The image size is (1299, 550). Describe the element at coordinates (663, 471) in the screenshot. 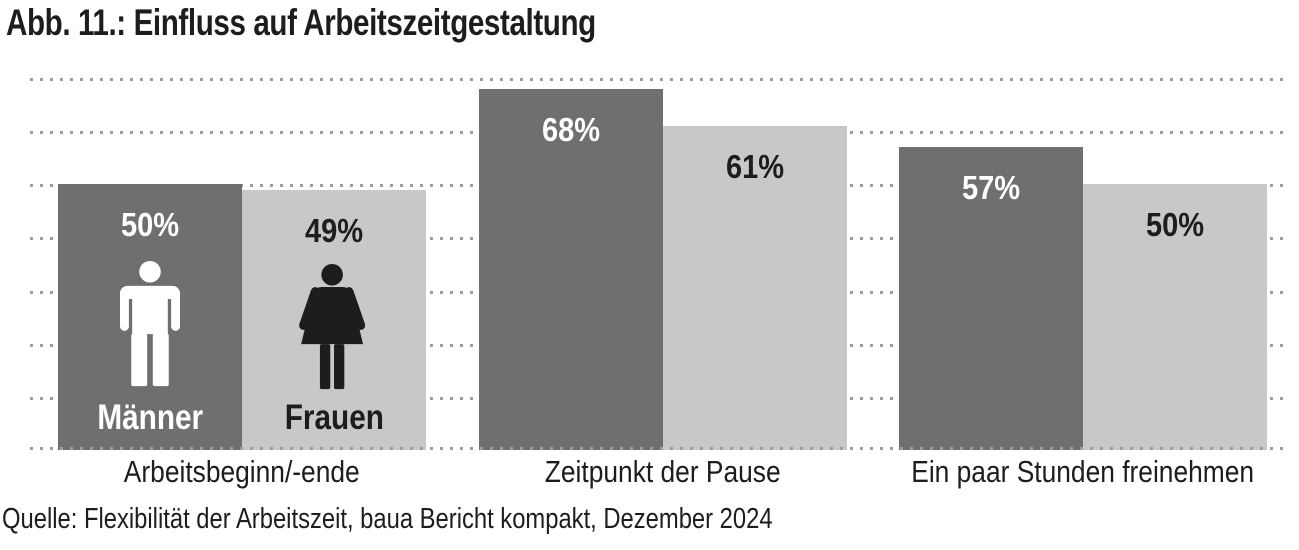

I see `category-label: Zeitpunkt der Pause` at that location.